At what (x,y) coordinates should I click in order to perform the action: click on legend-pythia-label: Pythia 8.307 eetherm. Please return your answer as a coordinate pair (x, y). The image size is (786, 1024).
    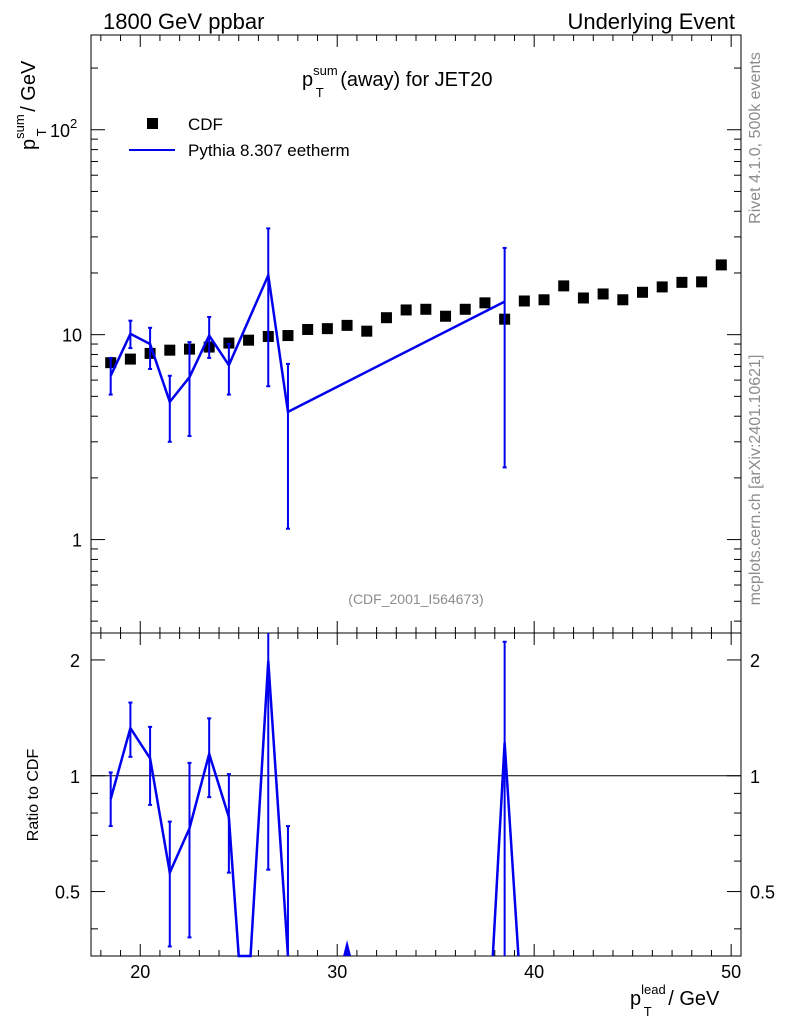
    Looking at the image, I should click on (269, 150).